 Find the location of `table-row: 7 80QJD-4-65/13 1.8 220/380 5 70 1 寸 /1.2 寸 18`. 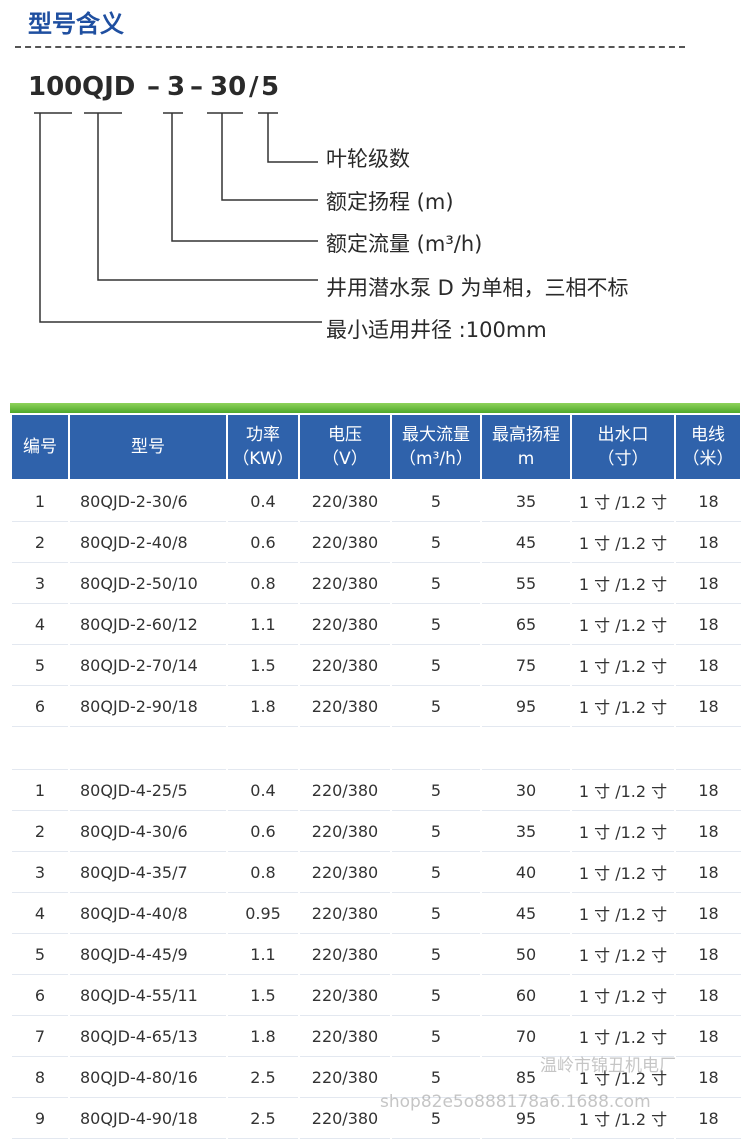

table-row: 7 80QJD-4-65/13 1.8 220/380 5 70 1 寸 /1.2 寸 18 is located at coordinates (375, 1036).